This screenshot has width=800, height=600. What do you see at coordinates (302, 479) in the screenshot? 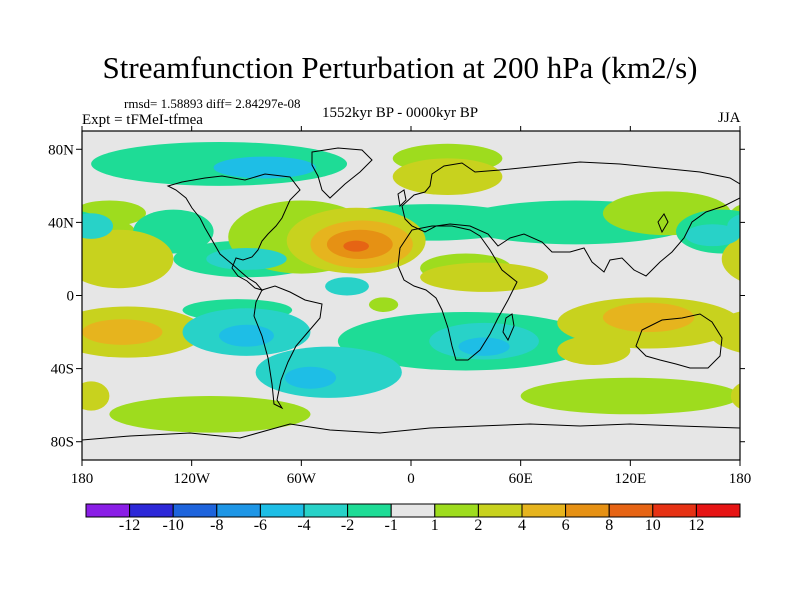
I see `x-tick-label: 60W` at bounding box center [302, 479].